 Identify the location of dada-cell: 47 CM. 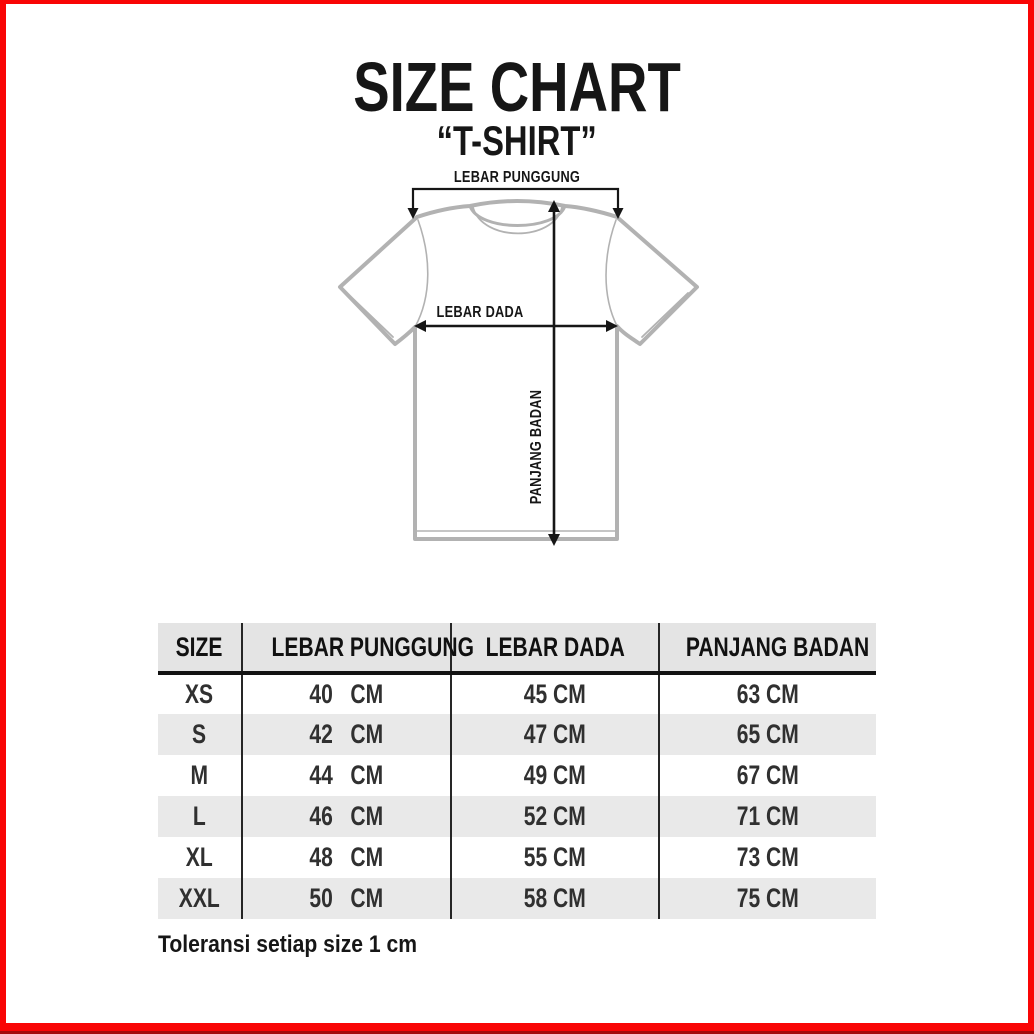
(555, 734).